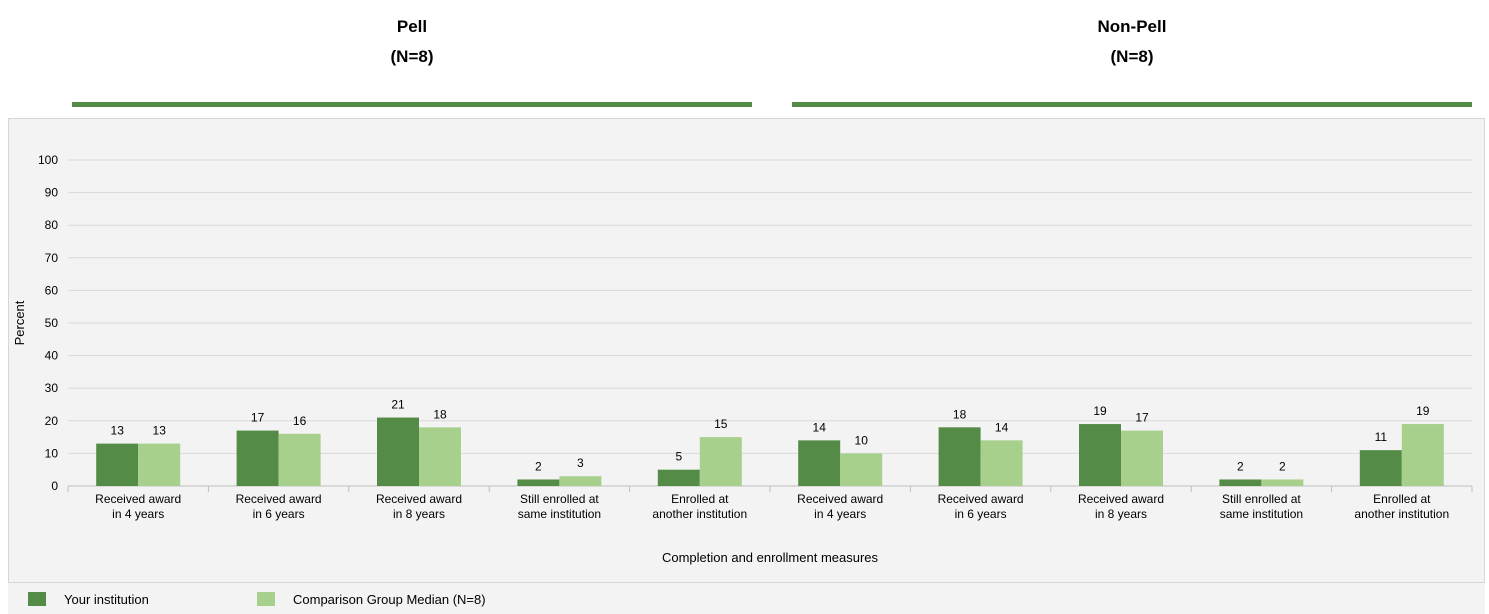  What do you see at coordinates (48, 160) in the screenshot?
I see `y-tick-label: 100` at bounding box center [48, 160].